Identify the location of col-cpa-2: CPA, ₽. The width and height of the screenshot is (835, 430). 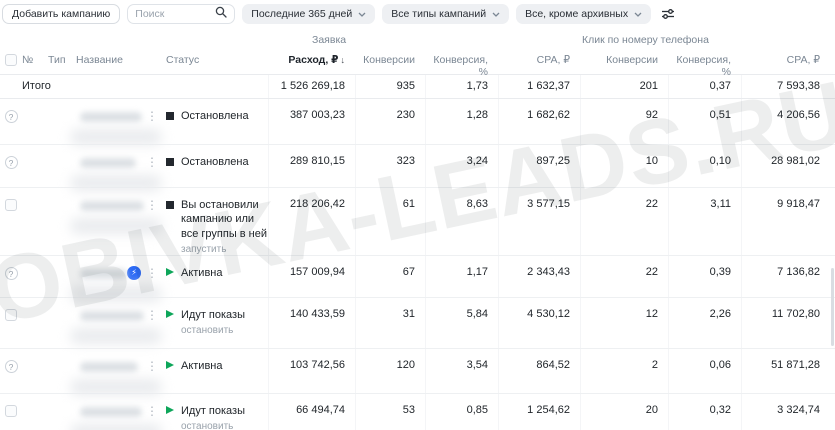
(803, 60).